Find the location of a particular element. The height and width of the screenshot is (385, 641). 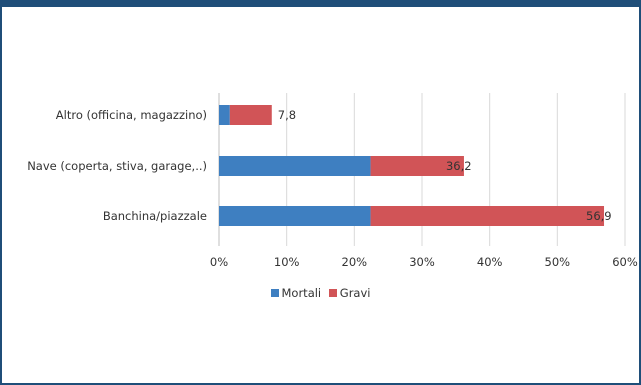

x-tick-label-50: 50% is located at coordinates (558, 262).